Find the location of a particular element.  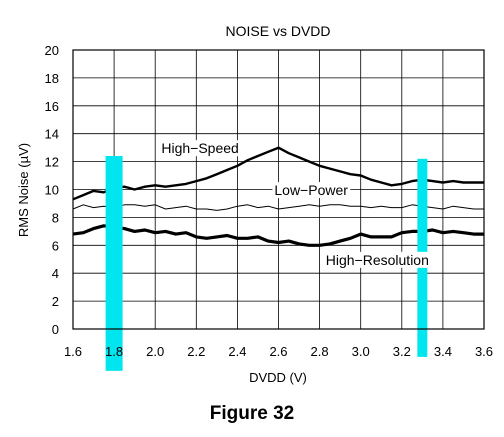

figure-caption: Figure 32 is located at coordinates (252, 413).